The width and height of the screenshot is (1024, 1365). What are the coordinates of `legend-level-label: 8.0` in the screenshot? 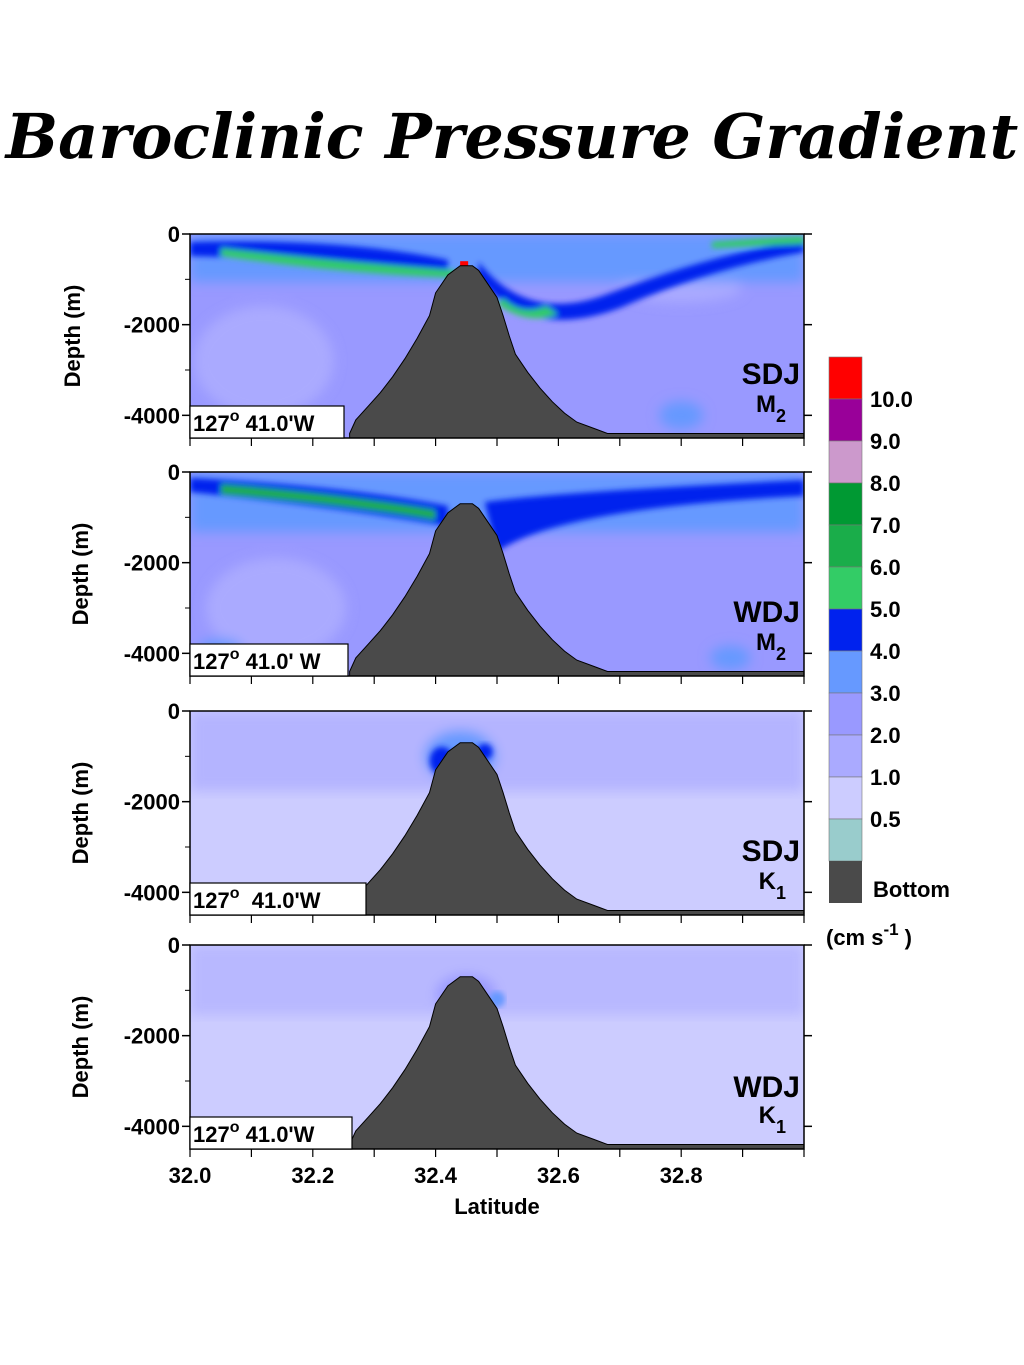 It's located at (885, 483).